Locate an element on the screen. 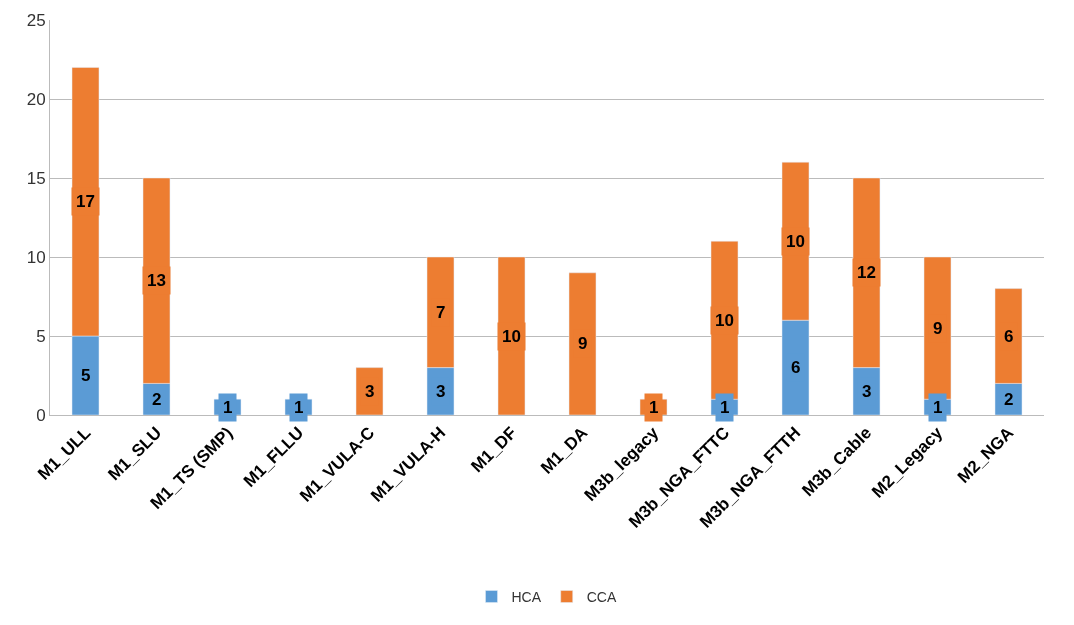  data-label: 12 is located at coordinates (866, 272).